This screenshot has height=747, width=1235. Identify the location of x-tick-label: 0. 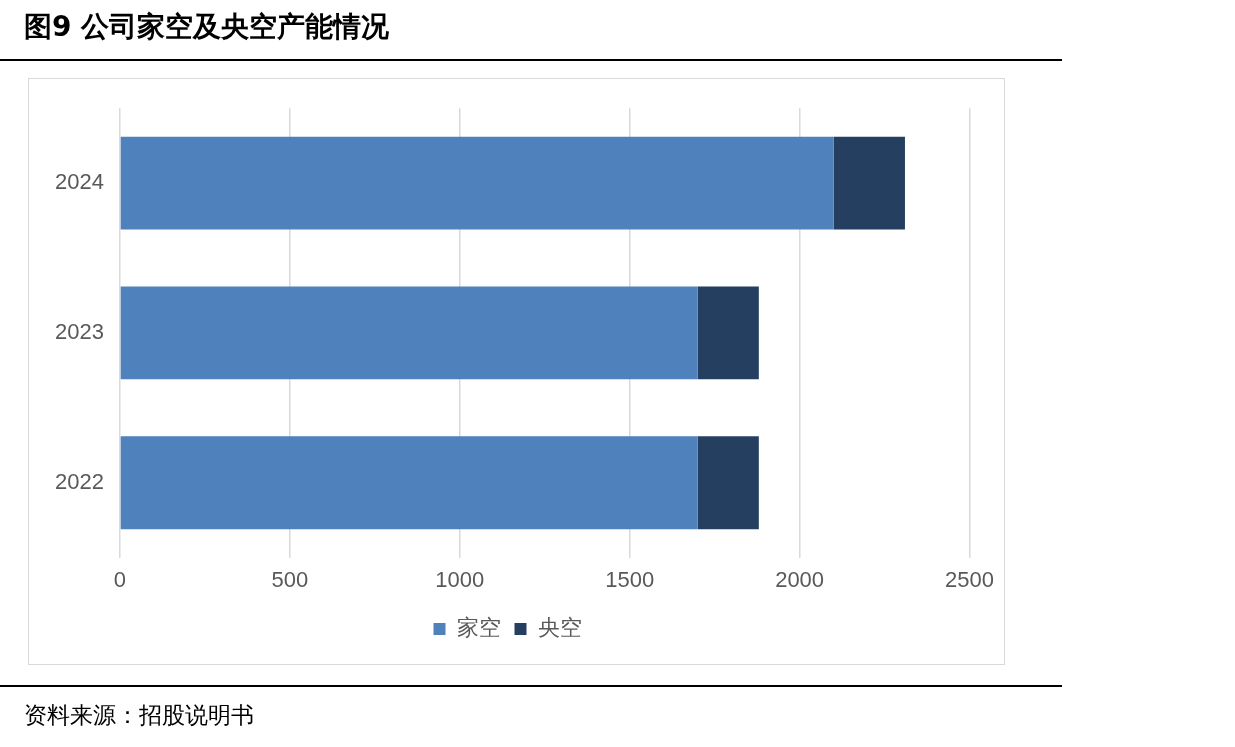
(120, 579).